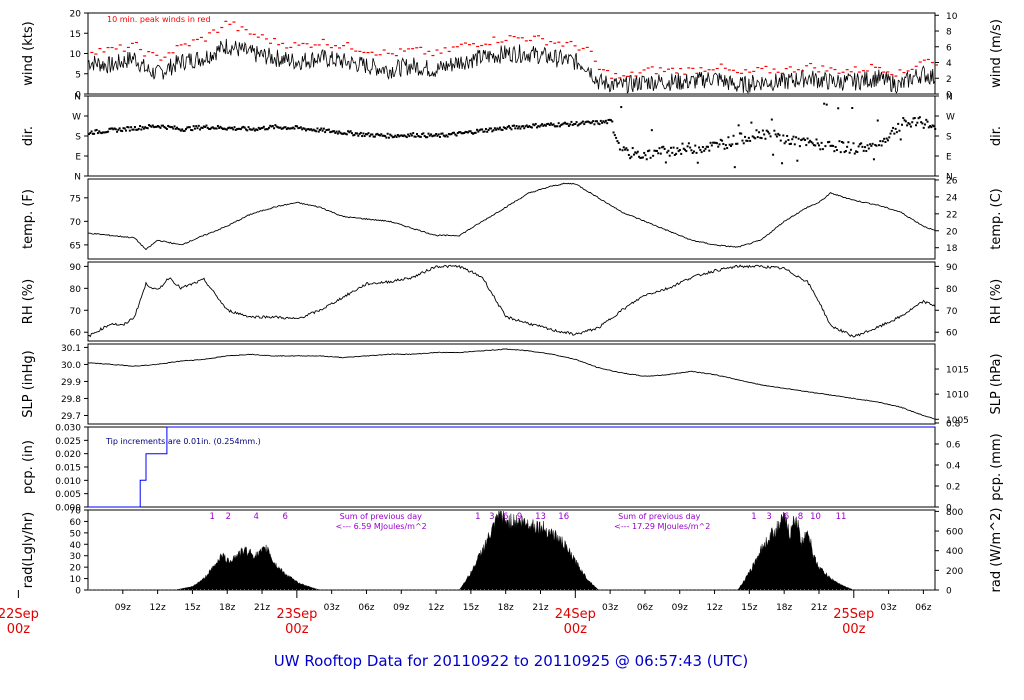 The height and width of the screenshot is (700, 1024). What do you see at coordinates (332, 608) in the screenshot?
I see `time-tick-label: 03z` at bounding box center [332, 608].